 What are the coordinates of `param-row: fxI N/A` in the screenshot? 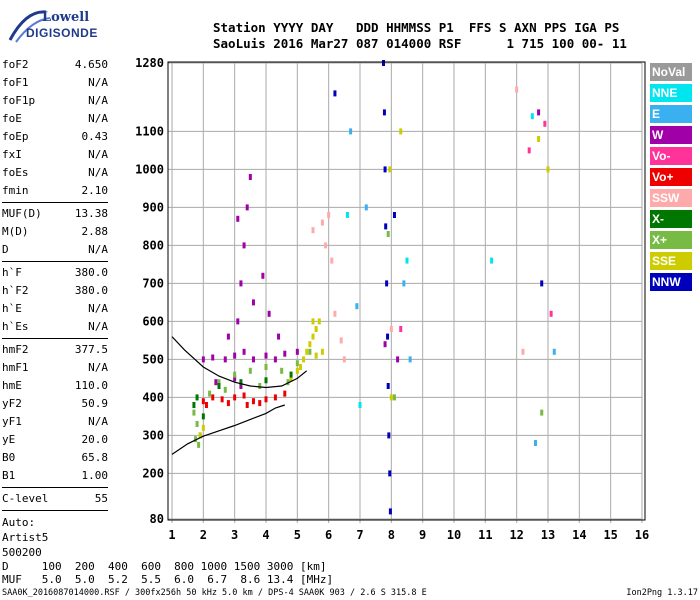 It's located at (55, 155).